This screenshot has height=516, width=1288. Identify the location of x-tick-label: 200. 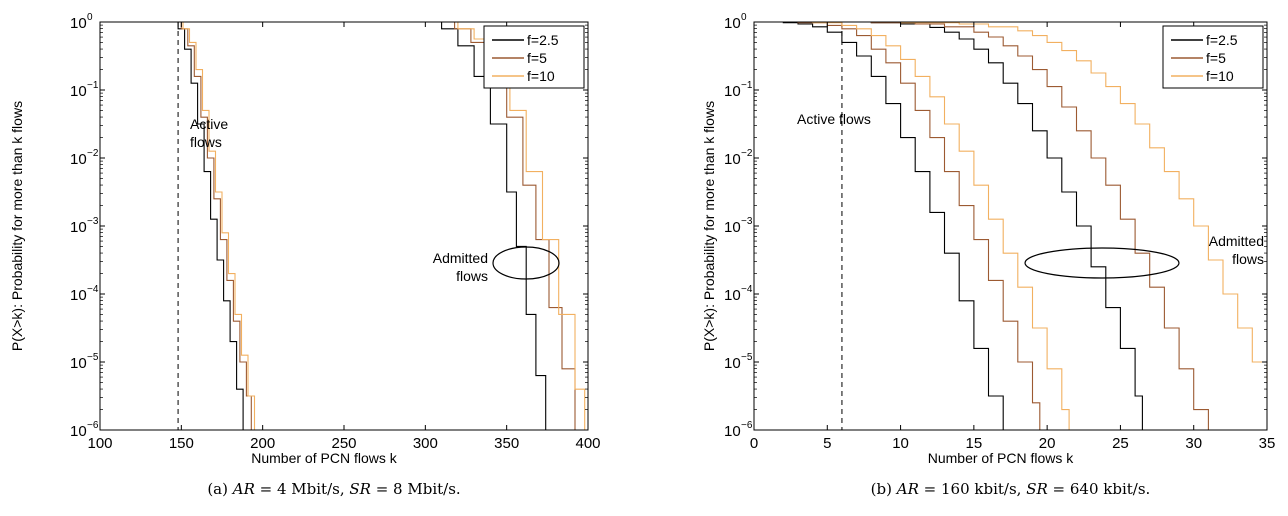
(262, 443).